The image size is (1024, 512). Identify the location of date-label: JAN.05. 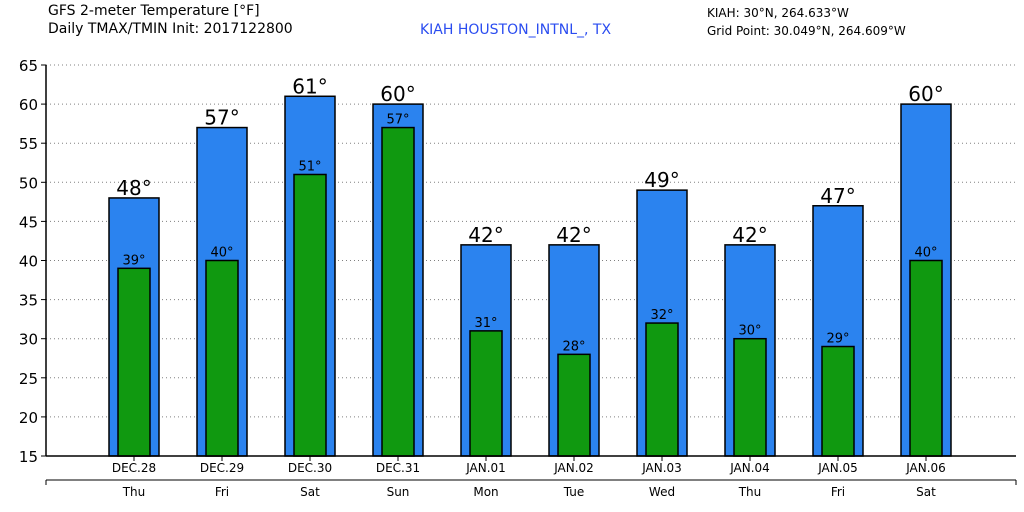
(837, 468).